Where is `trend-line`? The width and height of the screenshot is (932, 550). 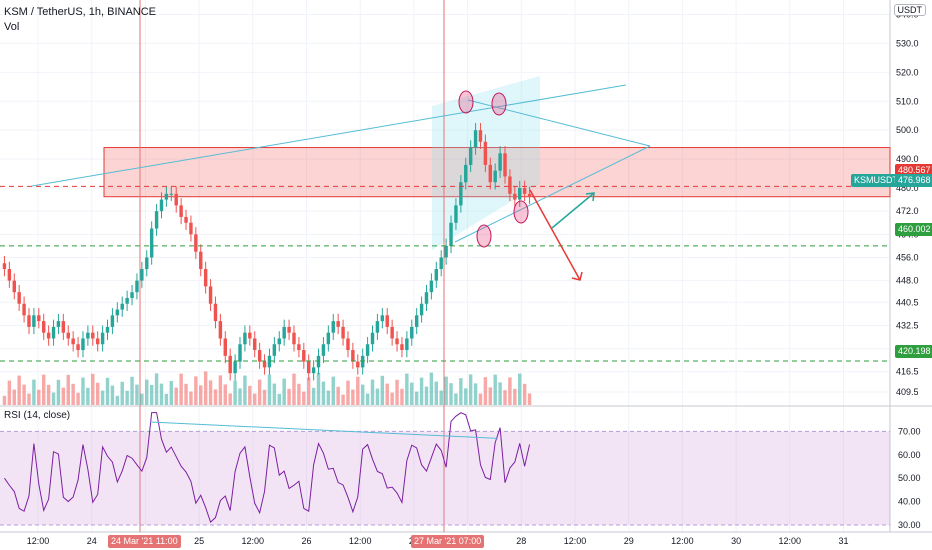
trend-line is located at coordinates (329, 135).